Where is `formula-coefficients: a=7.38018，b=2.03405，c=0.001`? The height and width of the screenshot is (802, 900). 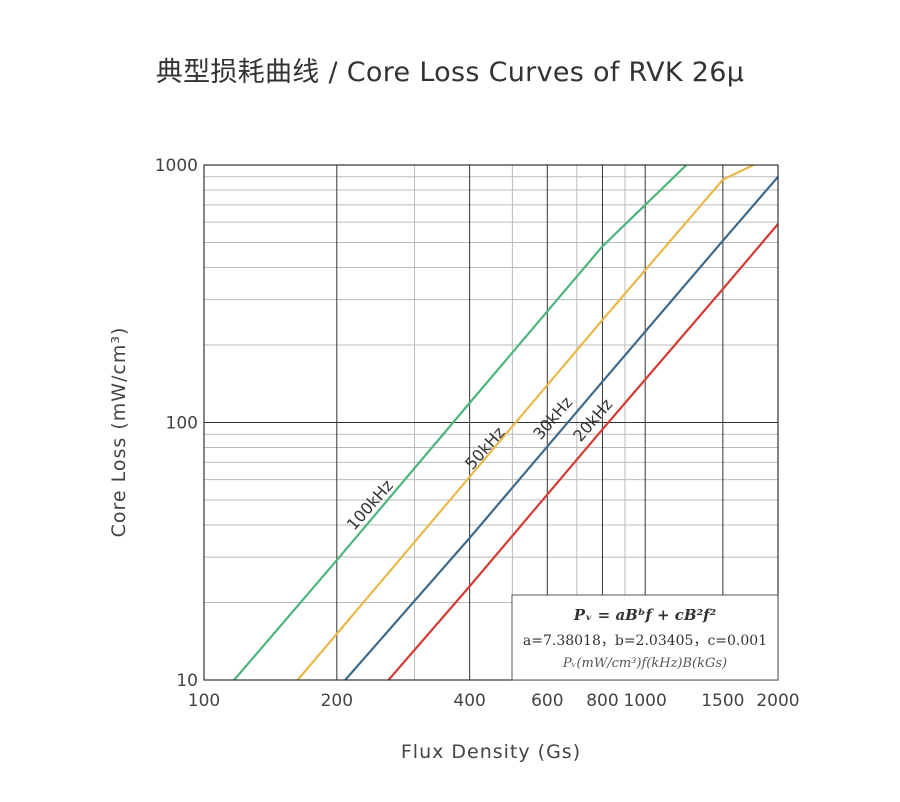 formula-coefficients: a=7.38018，b=2.03405，c=0.001 is located at coordinates (645, 641).